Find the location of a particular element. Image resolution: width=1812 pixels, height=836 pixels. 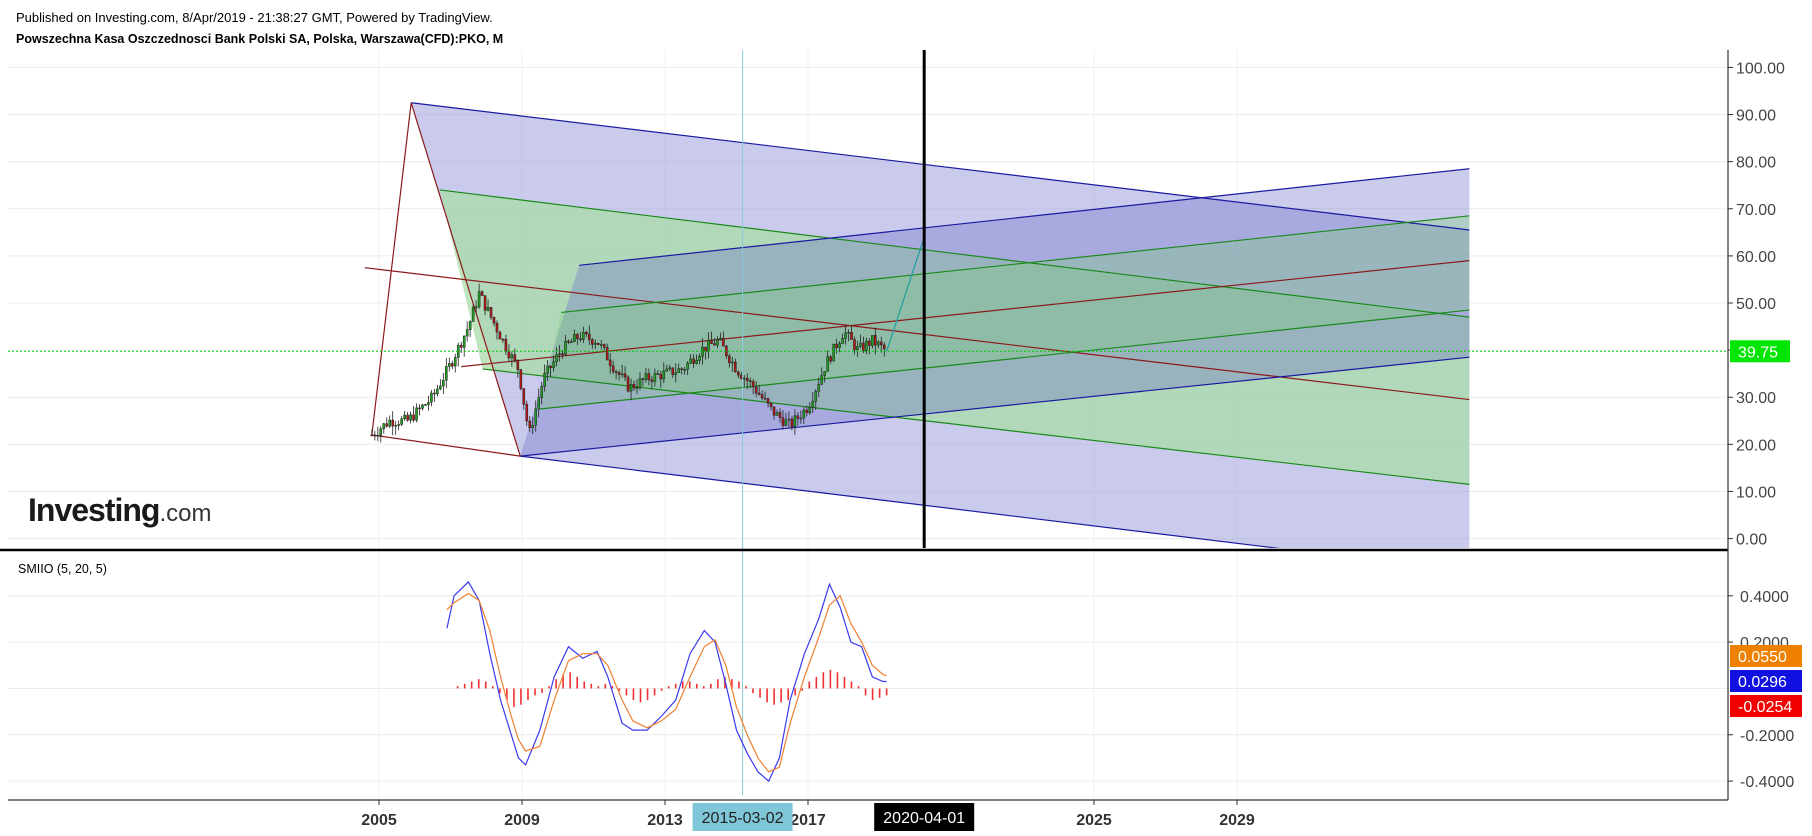

last-price-badge is located at coordinates (1760, 351).